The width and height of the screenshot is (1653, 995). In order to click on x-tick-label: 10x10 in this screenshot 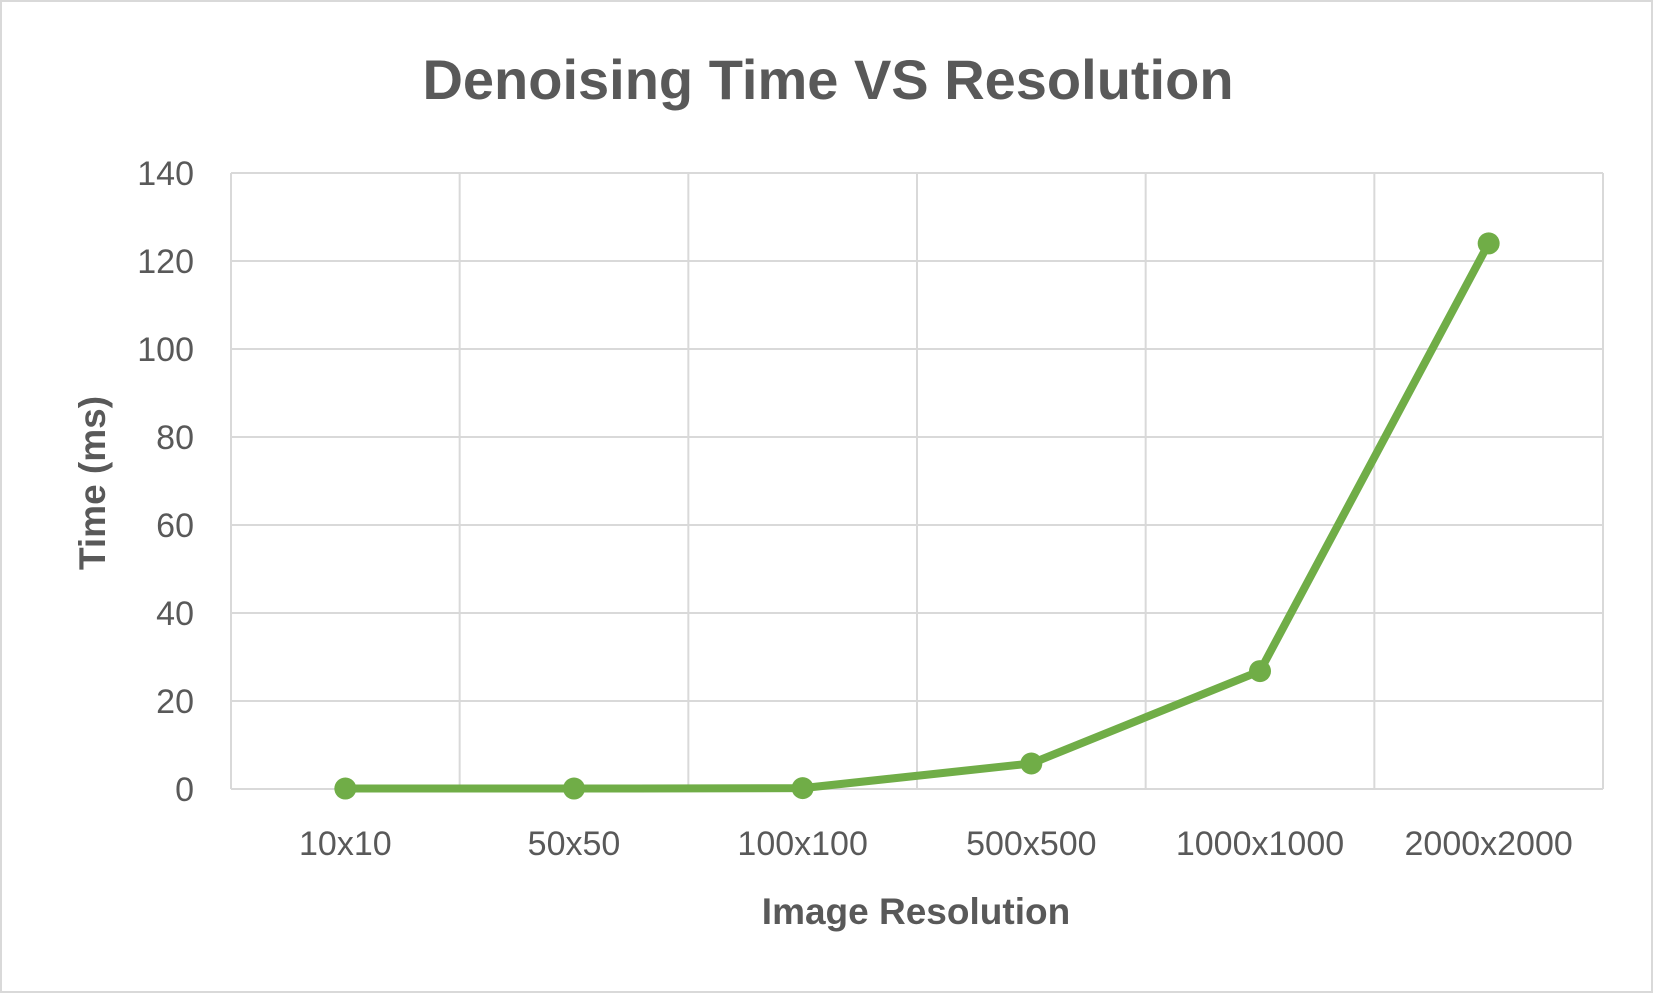, I will do `click(345, 844)`.